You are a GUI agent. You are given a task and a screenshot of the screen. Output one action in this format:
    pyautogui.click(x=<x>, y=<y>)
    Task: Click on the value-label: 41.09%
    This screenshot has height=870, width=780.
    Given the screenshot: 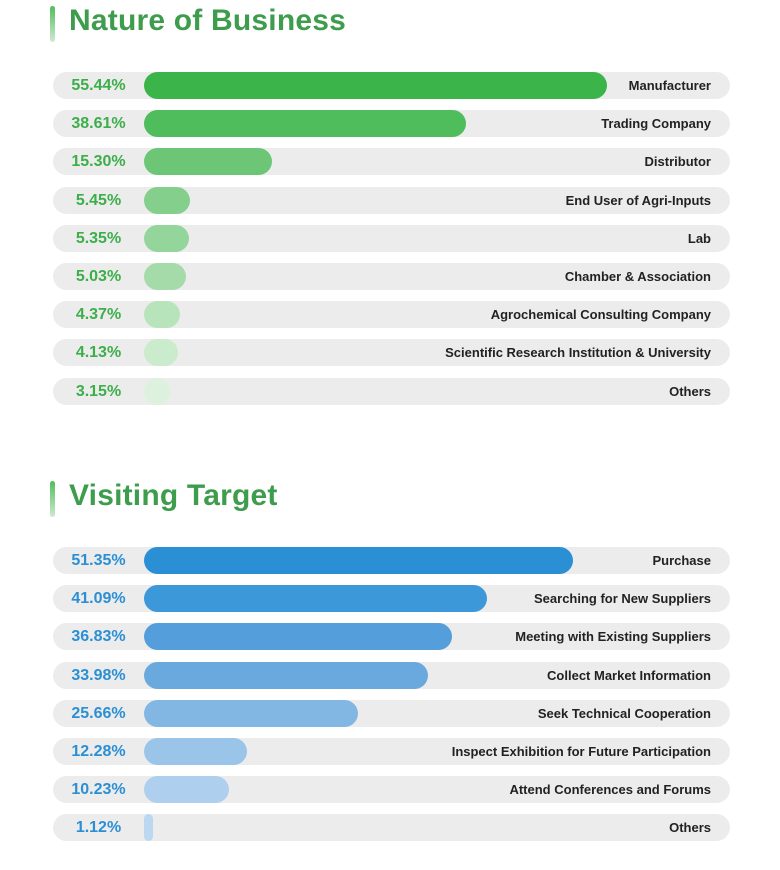 What is the action you would take?
    pyautogui.click(x=98, y=599)
    